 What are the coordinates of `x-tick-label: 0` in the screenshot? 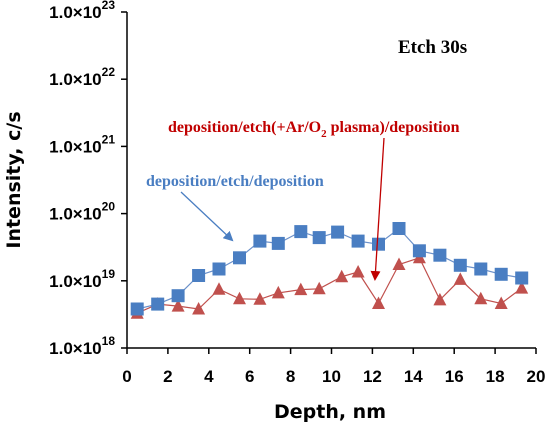 It's located at (126, 376).